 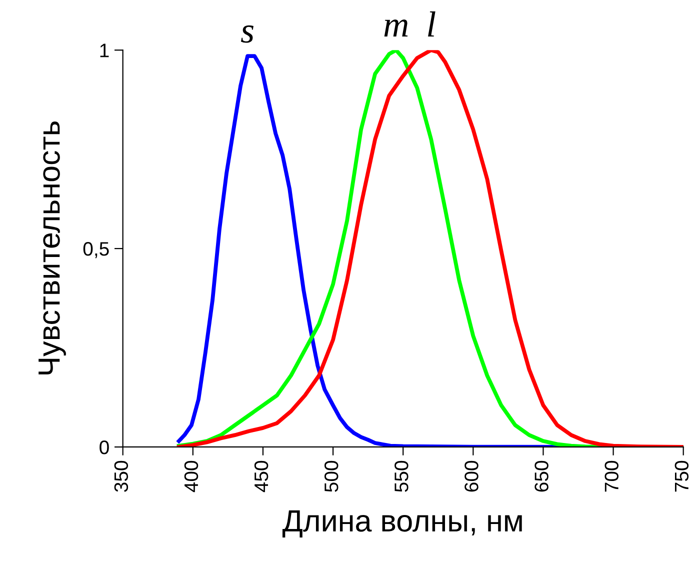 I want to click on y-tick-label: 0,5, so click(x=96, y=250).